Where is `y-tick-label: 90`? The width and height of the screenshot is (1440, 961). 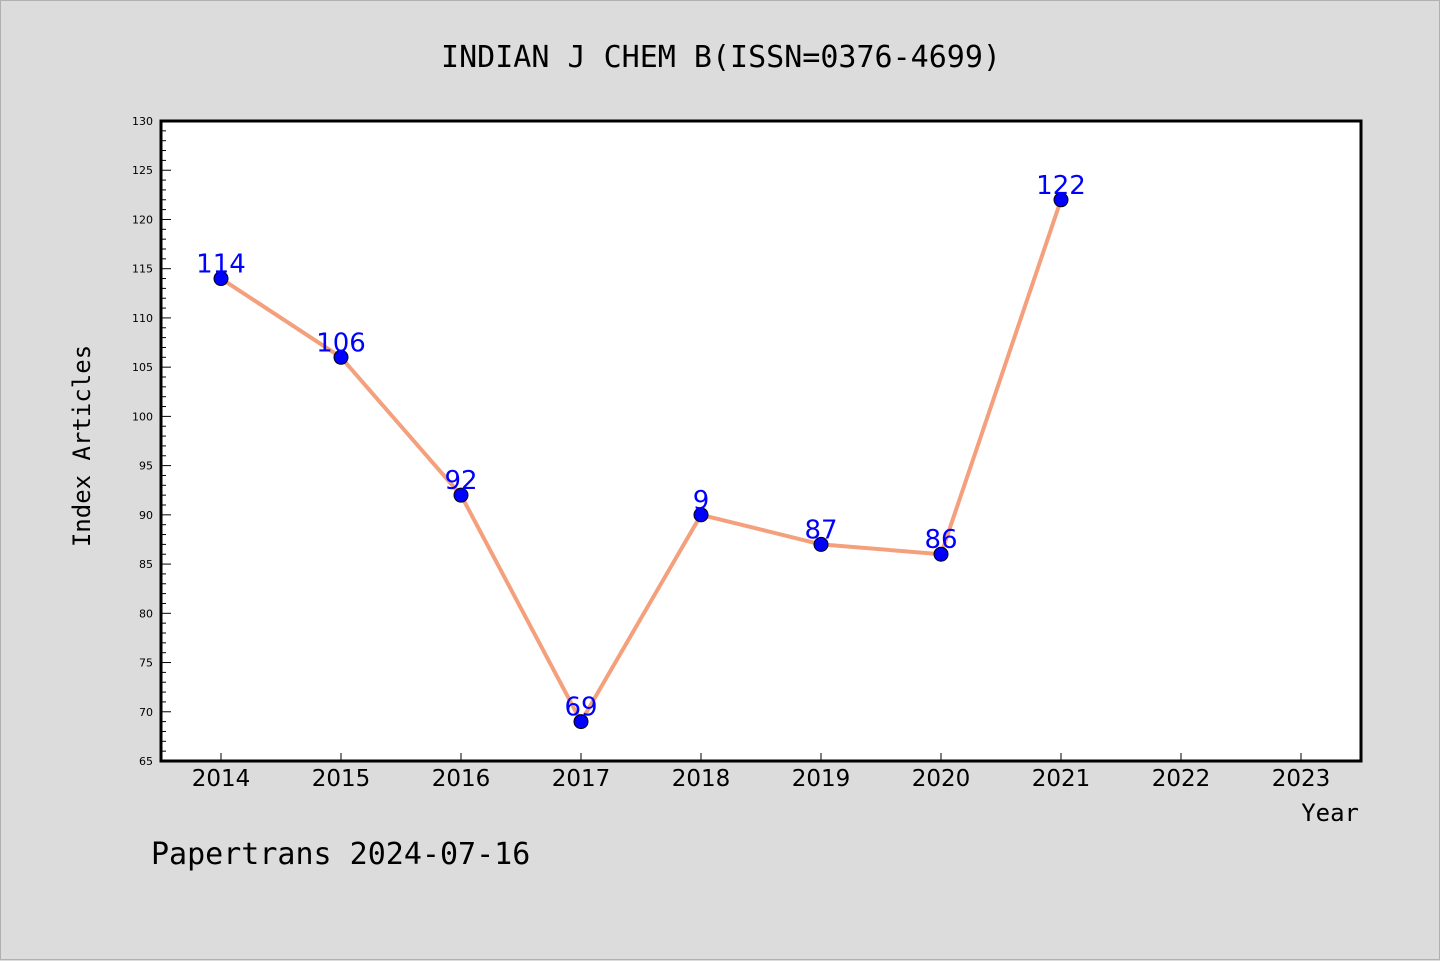 y-tick-label: 90 is located at coordinates (146, 515).